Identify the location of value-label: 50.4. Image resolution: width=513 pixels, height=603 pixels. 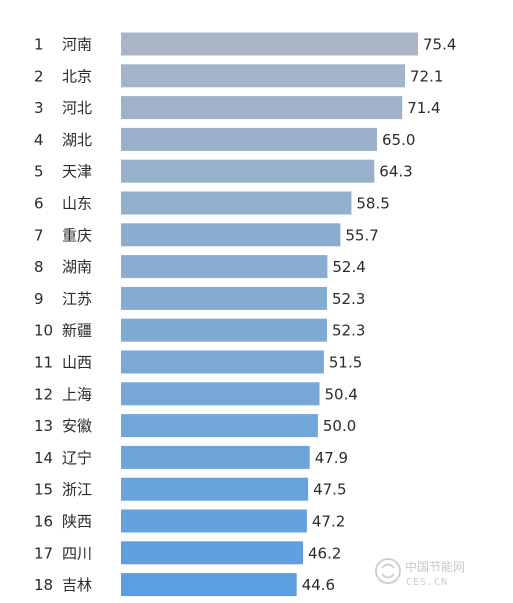
(341, 394).